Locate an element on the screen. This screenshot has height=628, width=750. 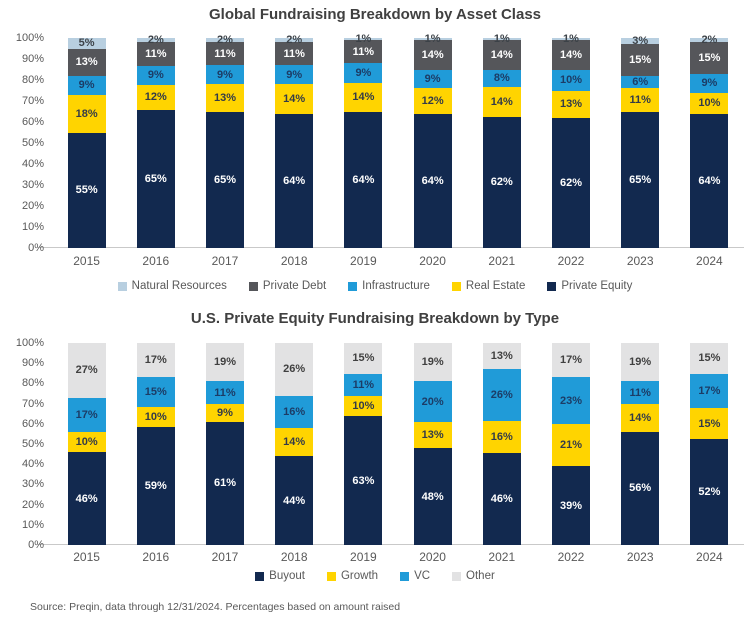
bar-column-2018: 44% 14% 16% 26% is located at coordinates (294, 444).